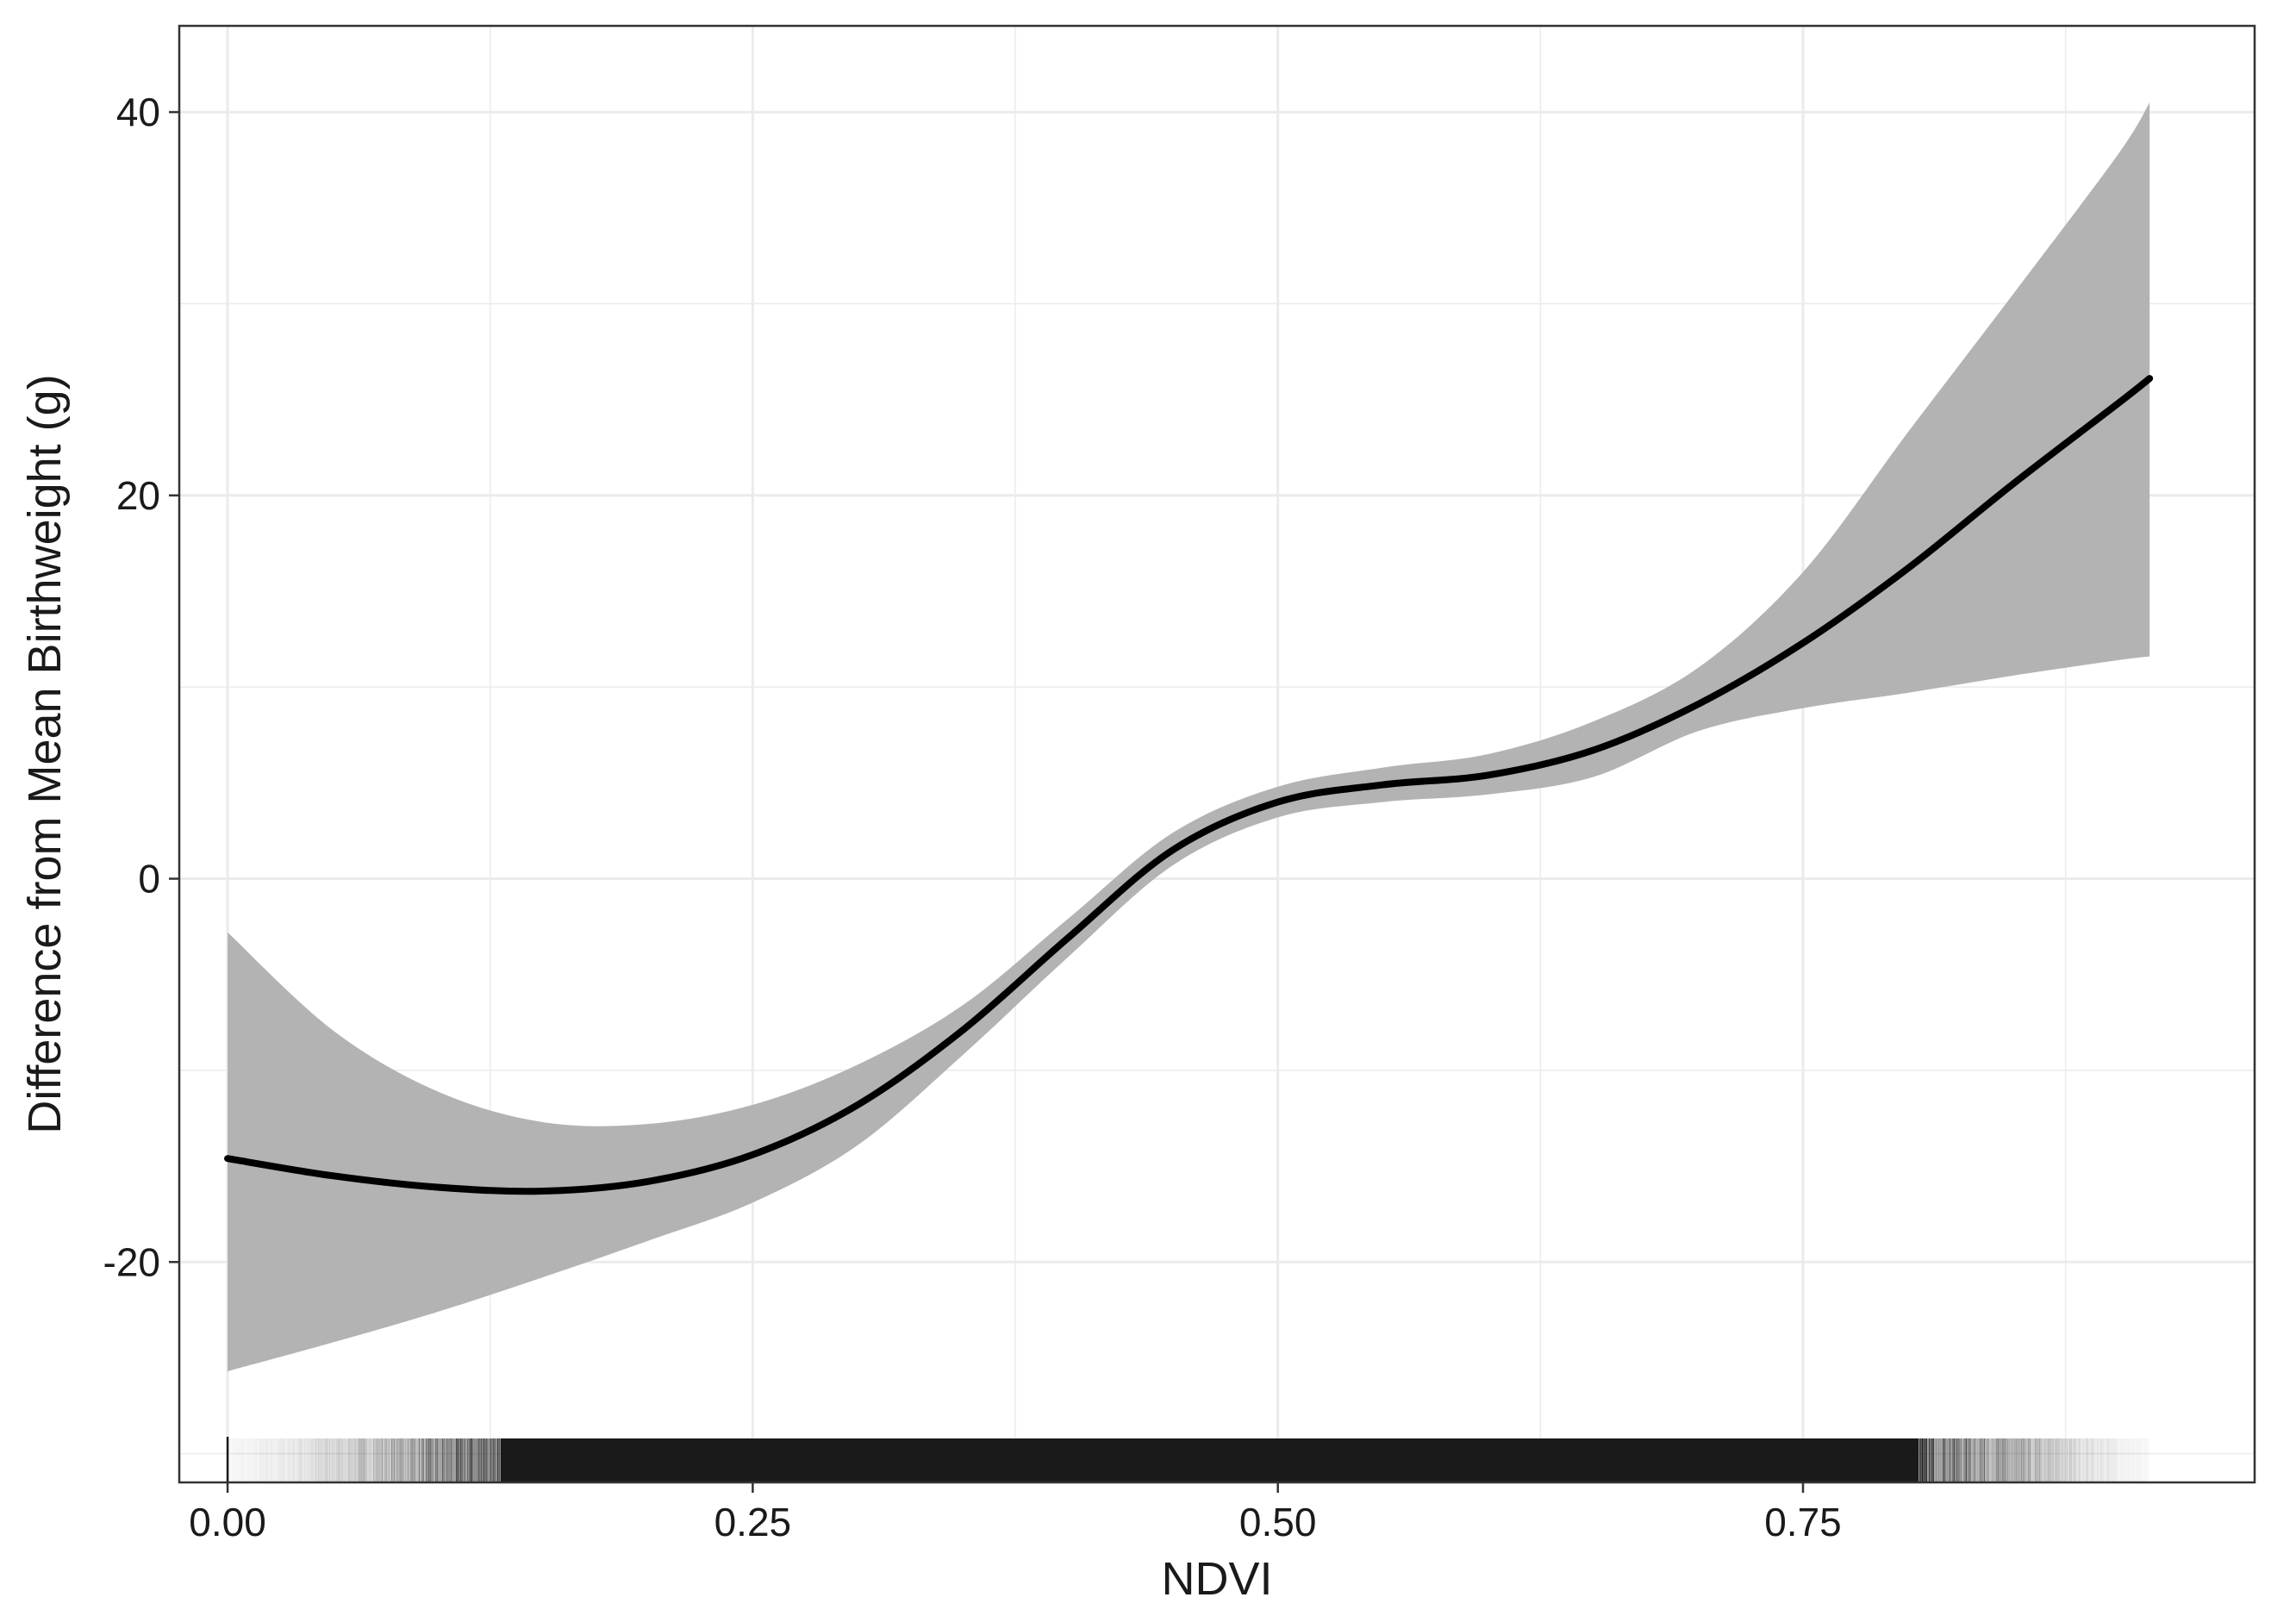 Image resolution: width=2296 pixels, height=1616 pixels. Describe the element at coordinates (138, 112) in the screenshot. I see `y-tick-label: 40` at that location.